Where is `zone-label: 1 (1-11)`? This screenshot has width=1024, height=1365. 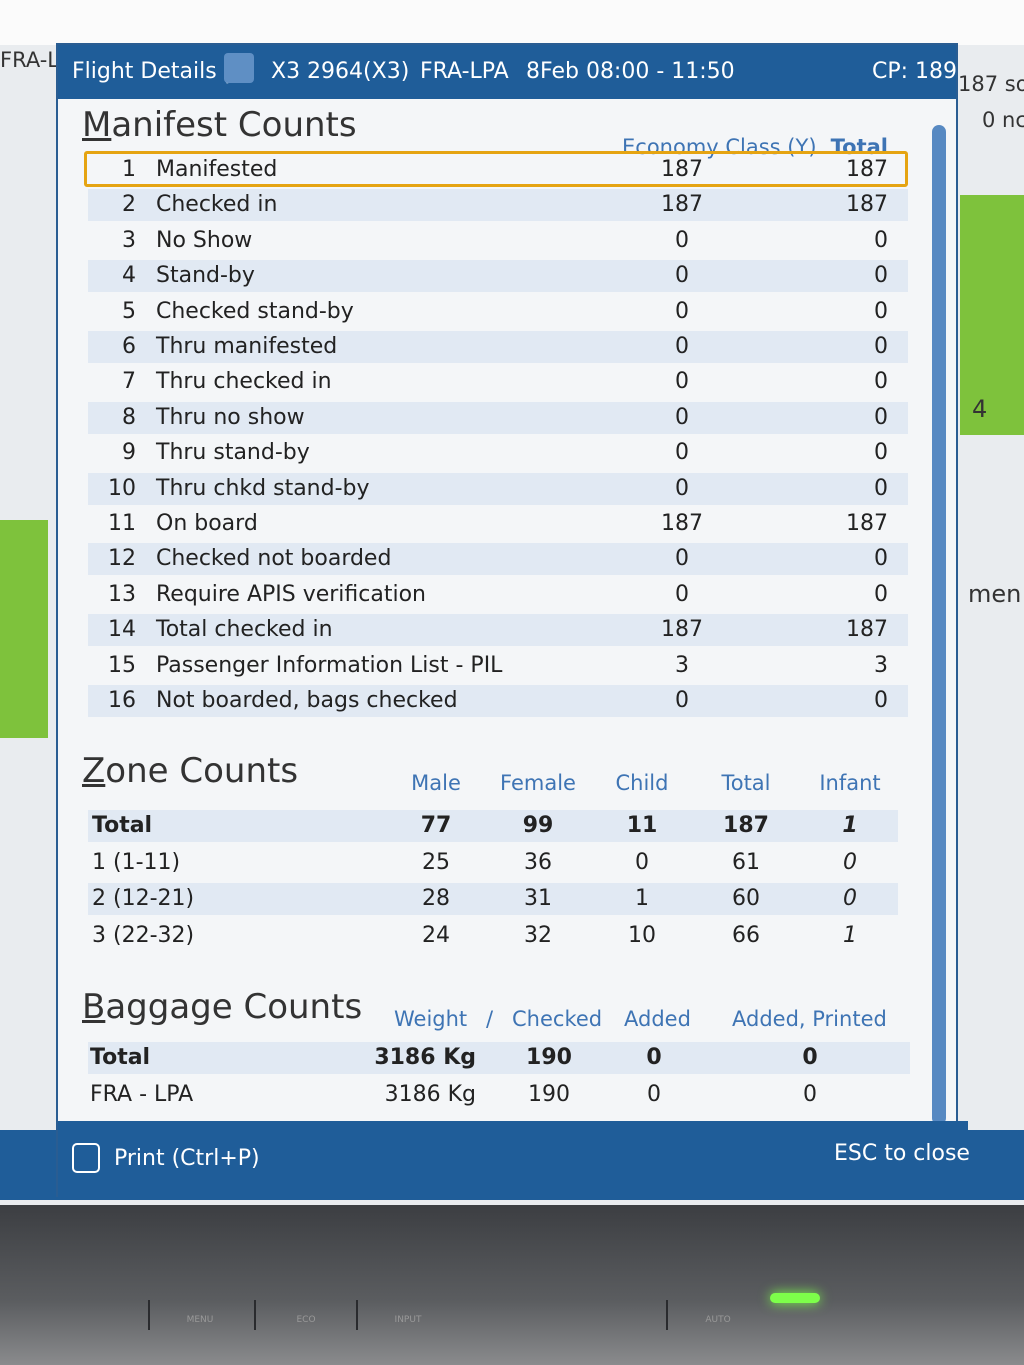
zone-label: 1 (1-11) is located at coordinates (136, 862).